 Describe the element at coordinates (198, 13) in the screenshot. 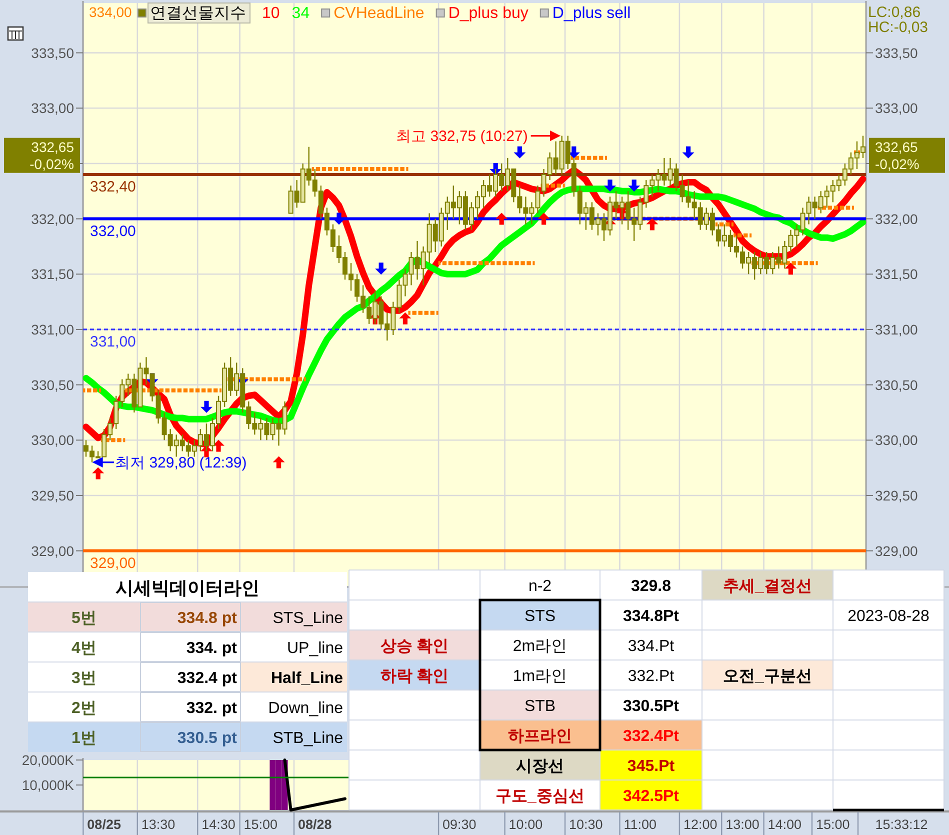

I see `legend-label: 연결선물지수` at that location.